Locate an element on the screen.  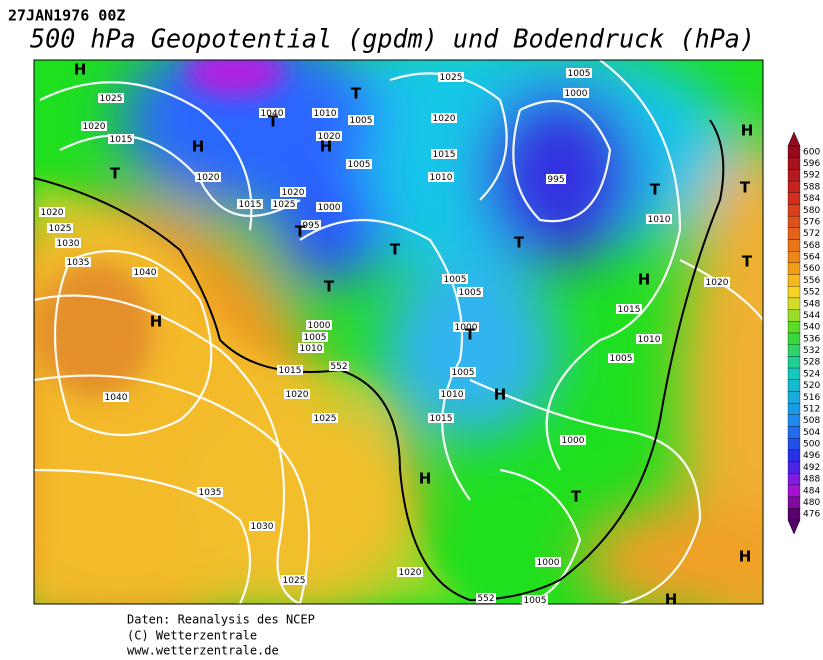
colorbar-tick-label: 532 is located at coordinates (811, 351).